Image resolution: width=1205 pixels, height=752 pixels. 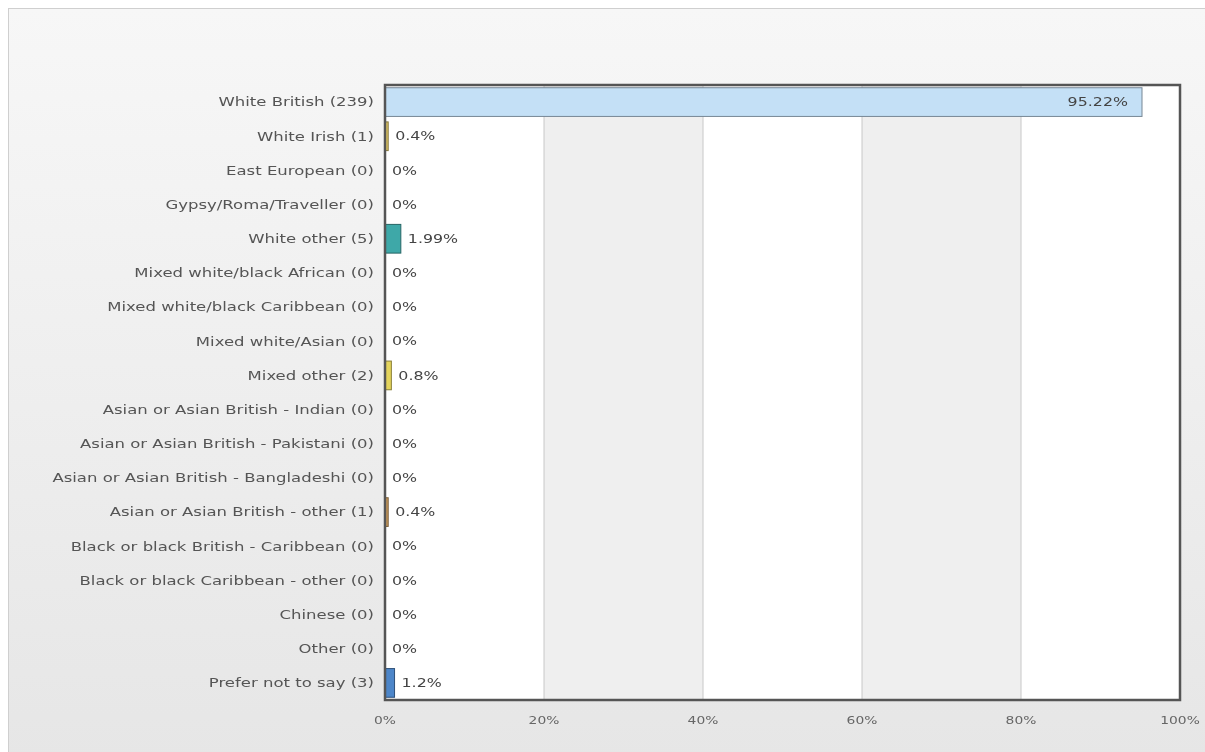 I want to click on data-label: 95.22%, so click(x=1097, y=102).